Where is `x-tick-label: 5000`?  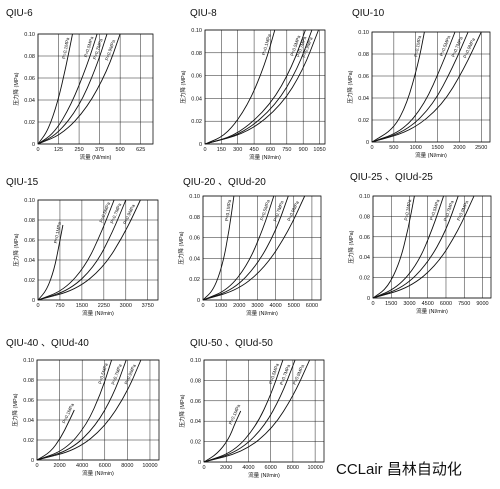 x-tick-label: 5000 is located at coordinates (294, 306).